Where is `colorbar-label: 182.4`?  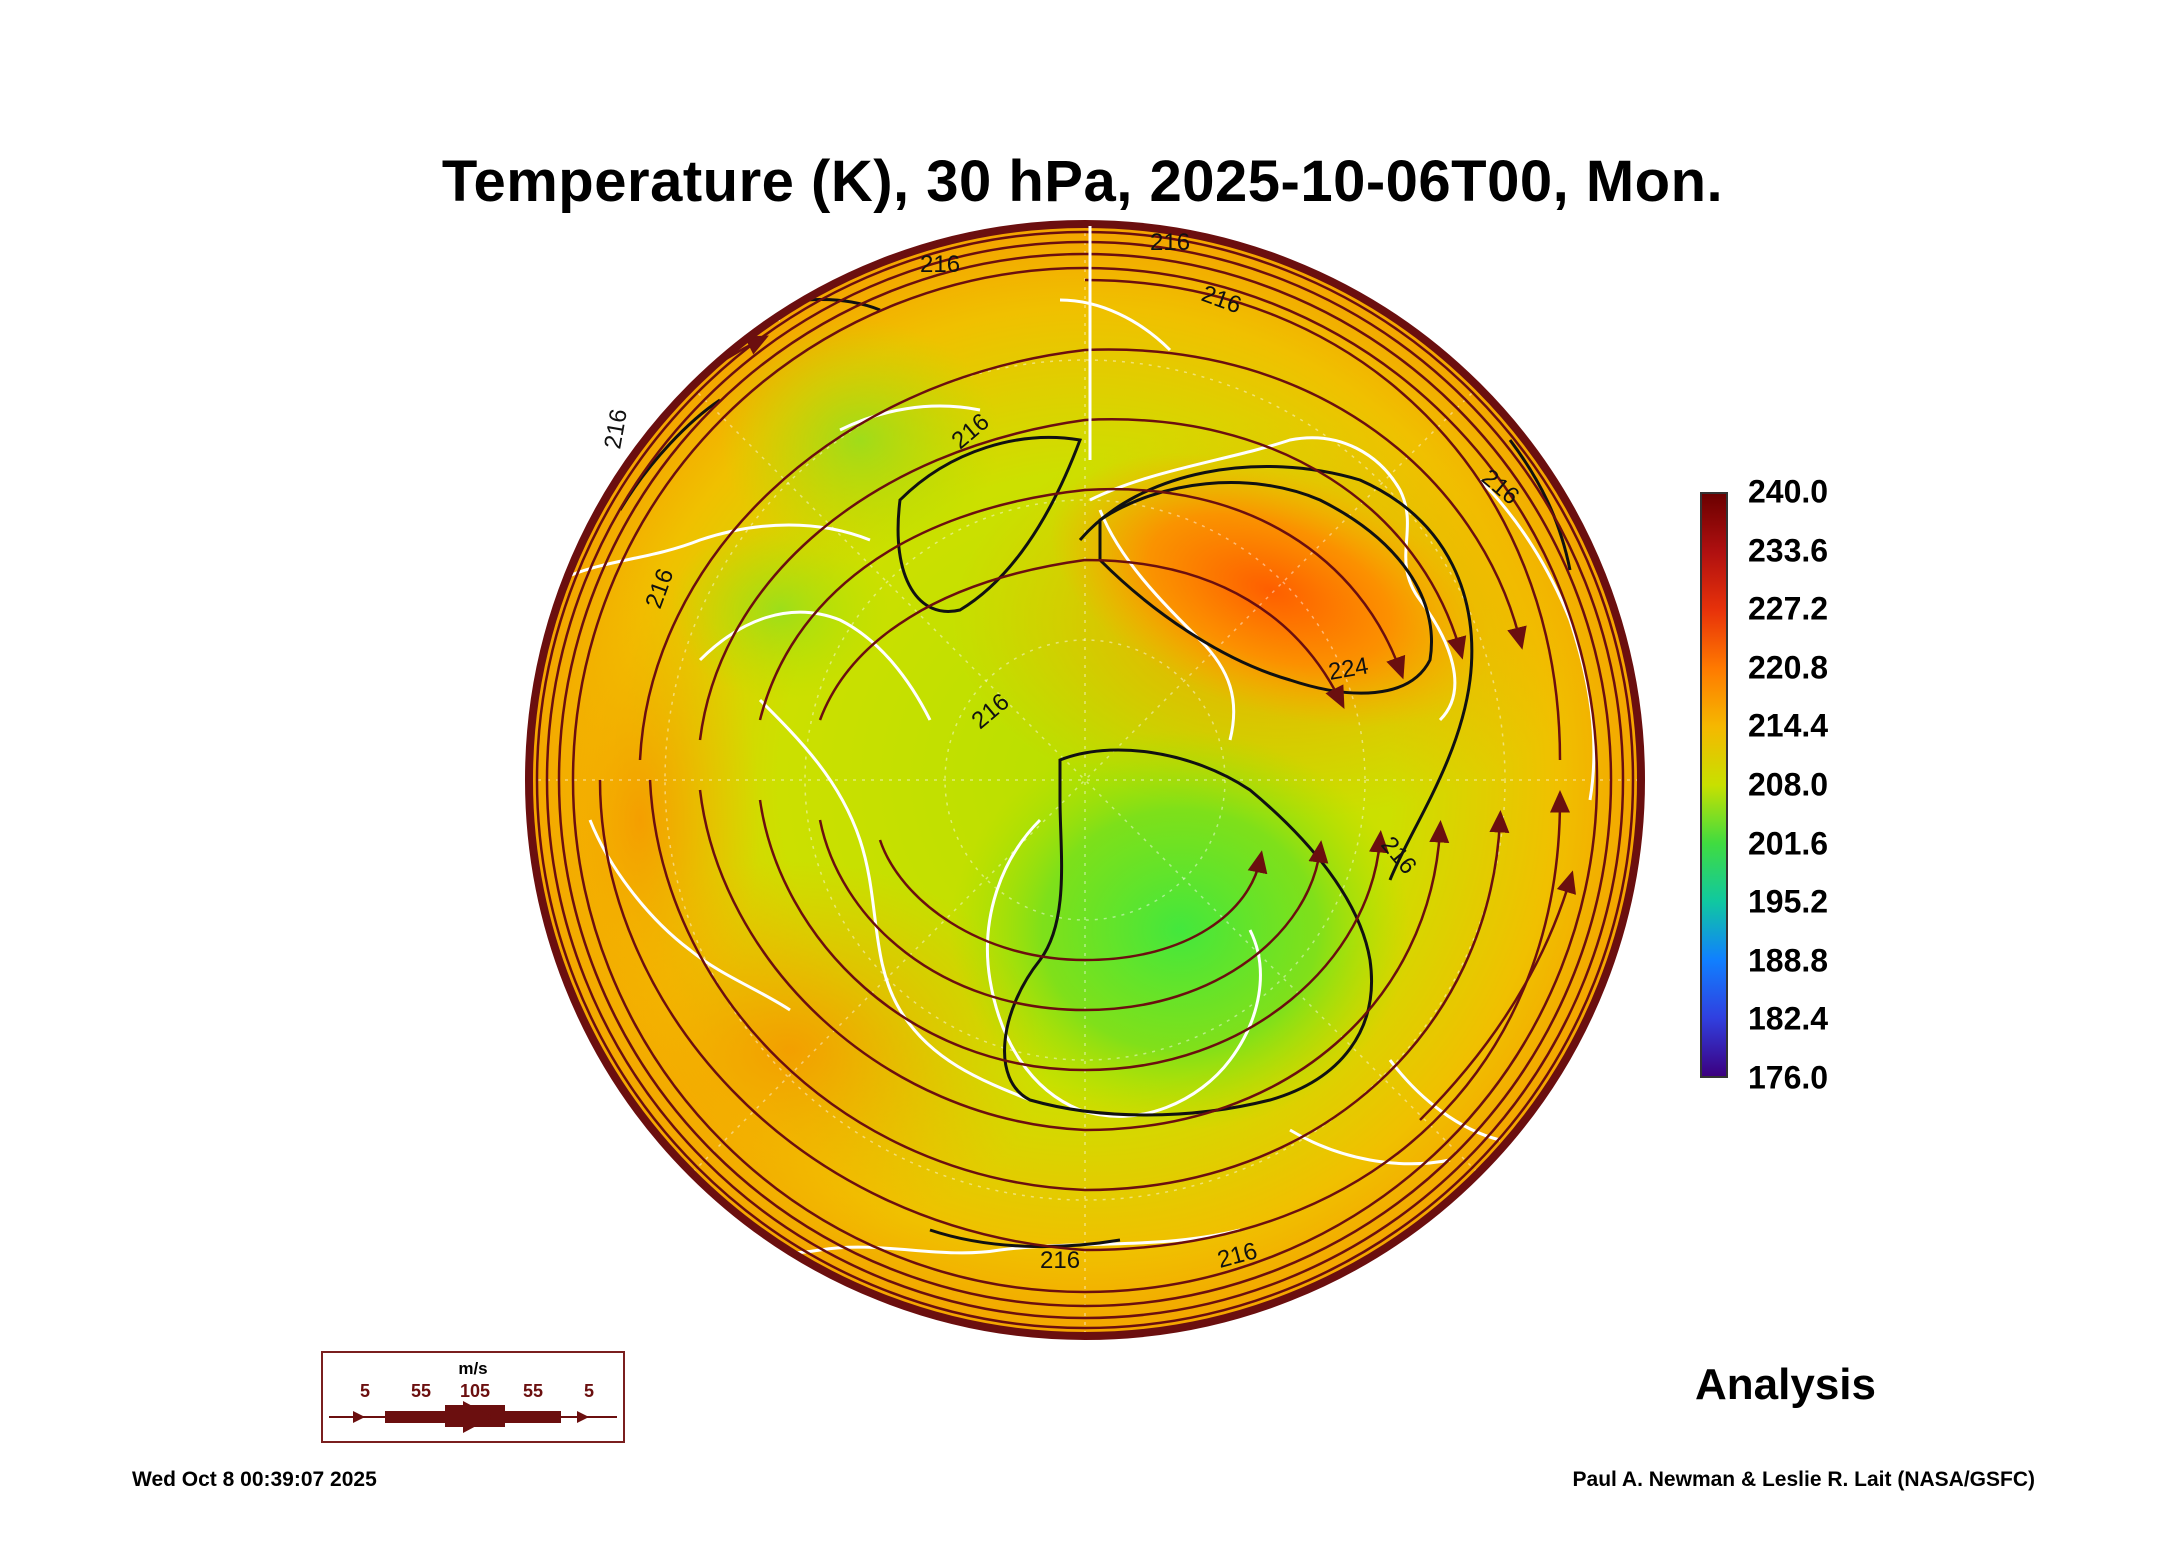
colorbar-label: 182.4 is located at coordinates (1788, 1018).